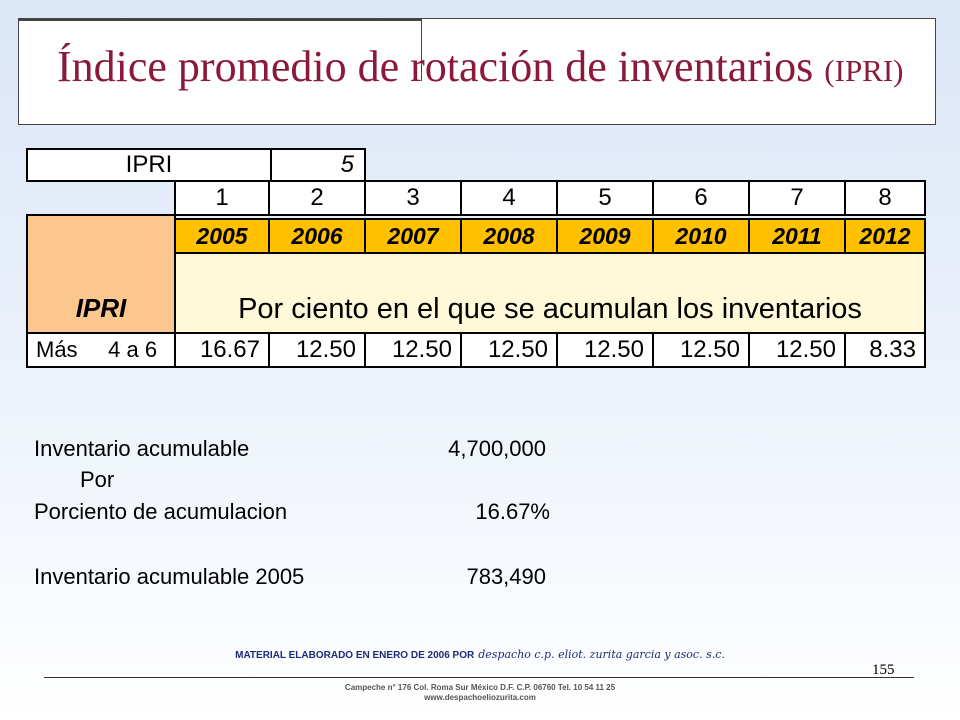 The image size is (960, 720). What do you see at coordinates (512, 511) in the screenshot?
I see `calc-line2-value: 16.67%` at bounding box center [512, 511].